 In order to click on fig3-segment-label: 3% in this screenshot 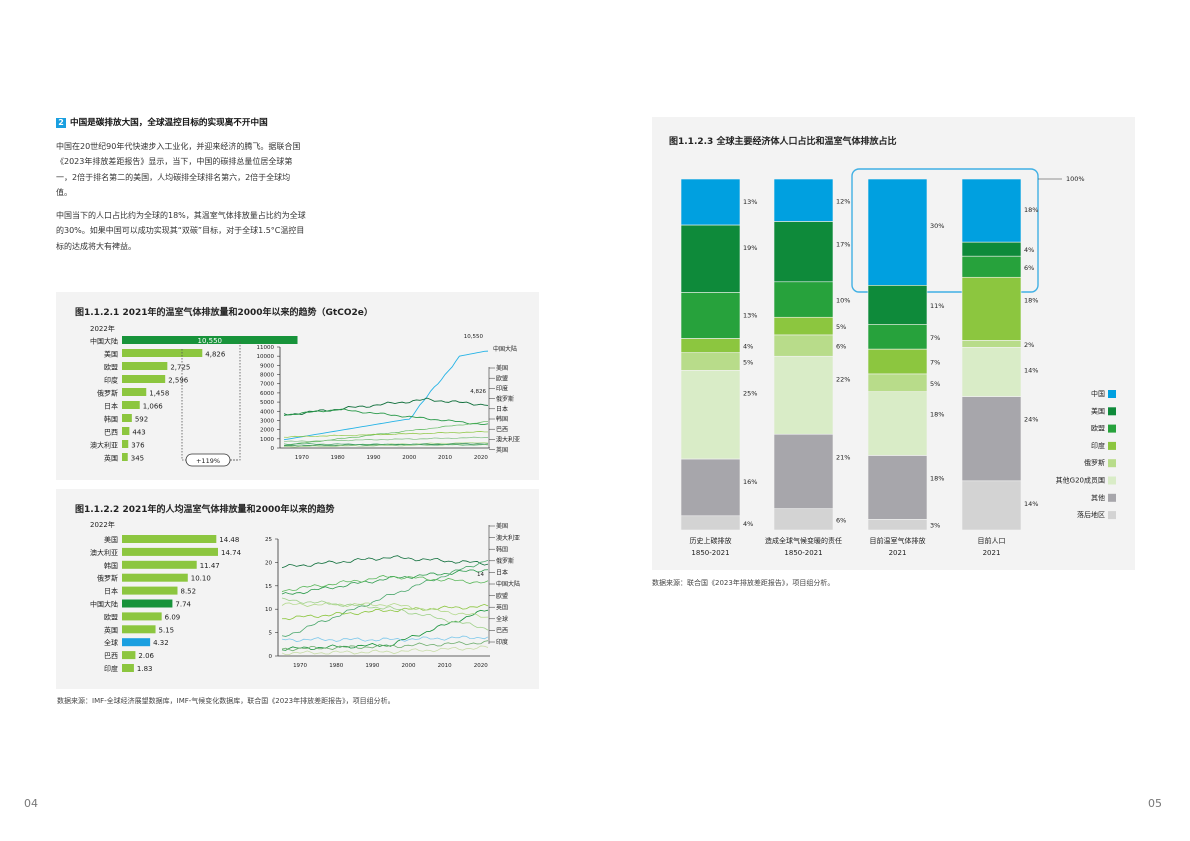, I will do `click(935, 526)`.